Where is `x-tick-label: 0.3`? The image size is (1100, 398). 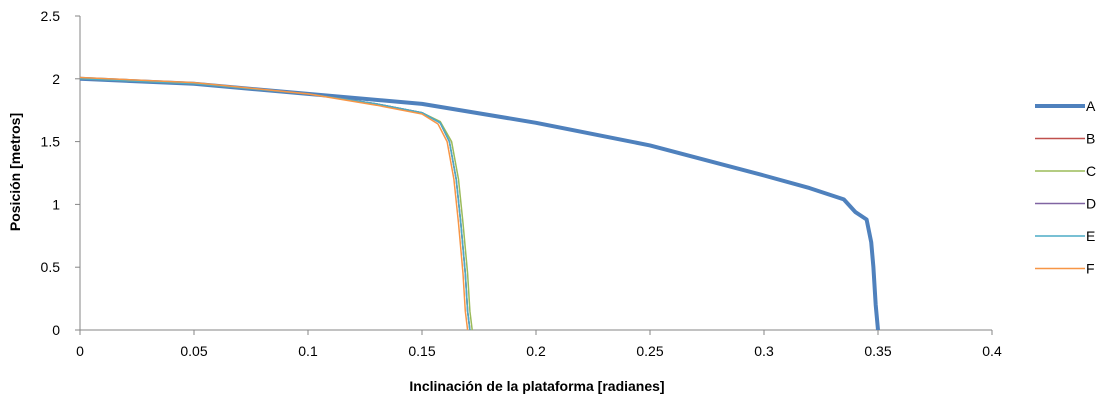 x-tick-label: 0.3 is located at coordinates (764, 351).